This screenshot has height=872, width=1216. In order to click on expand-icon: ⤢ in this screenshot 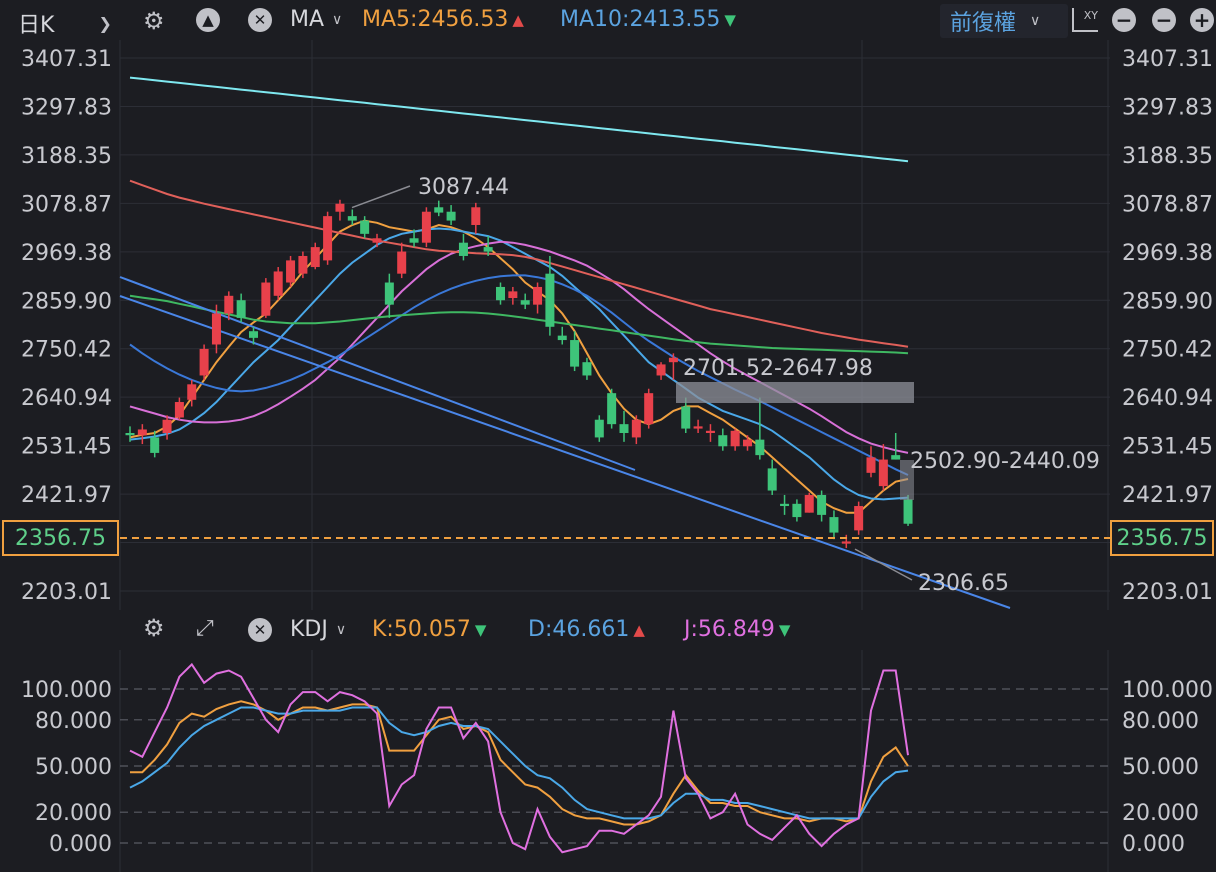, I will do `click(205, 628)`.